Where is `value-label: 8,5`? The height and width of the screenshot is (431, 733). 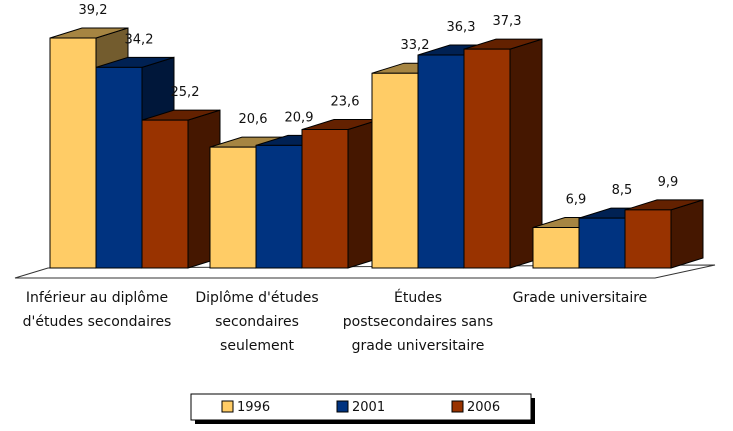
value-label: 8,5 is located at coordinates (622, 190).